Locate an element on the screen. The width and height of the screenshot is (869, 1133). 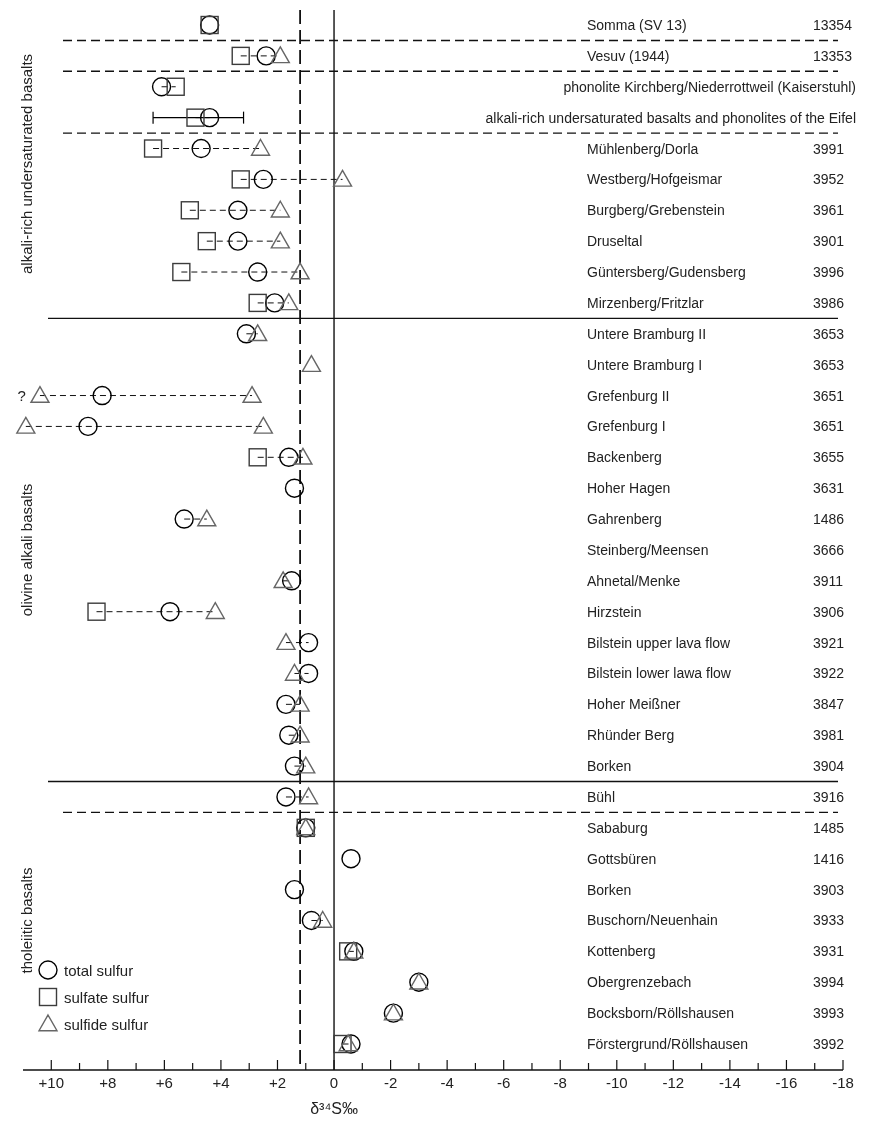
y-tick-label: Kottenberg is located at coordinates (621, 951).